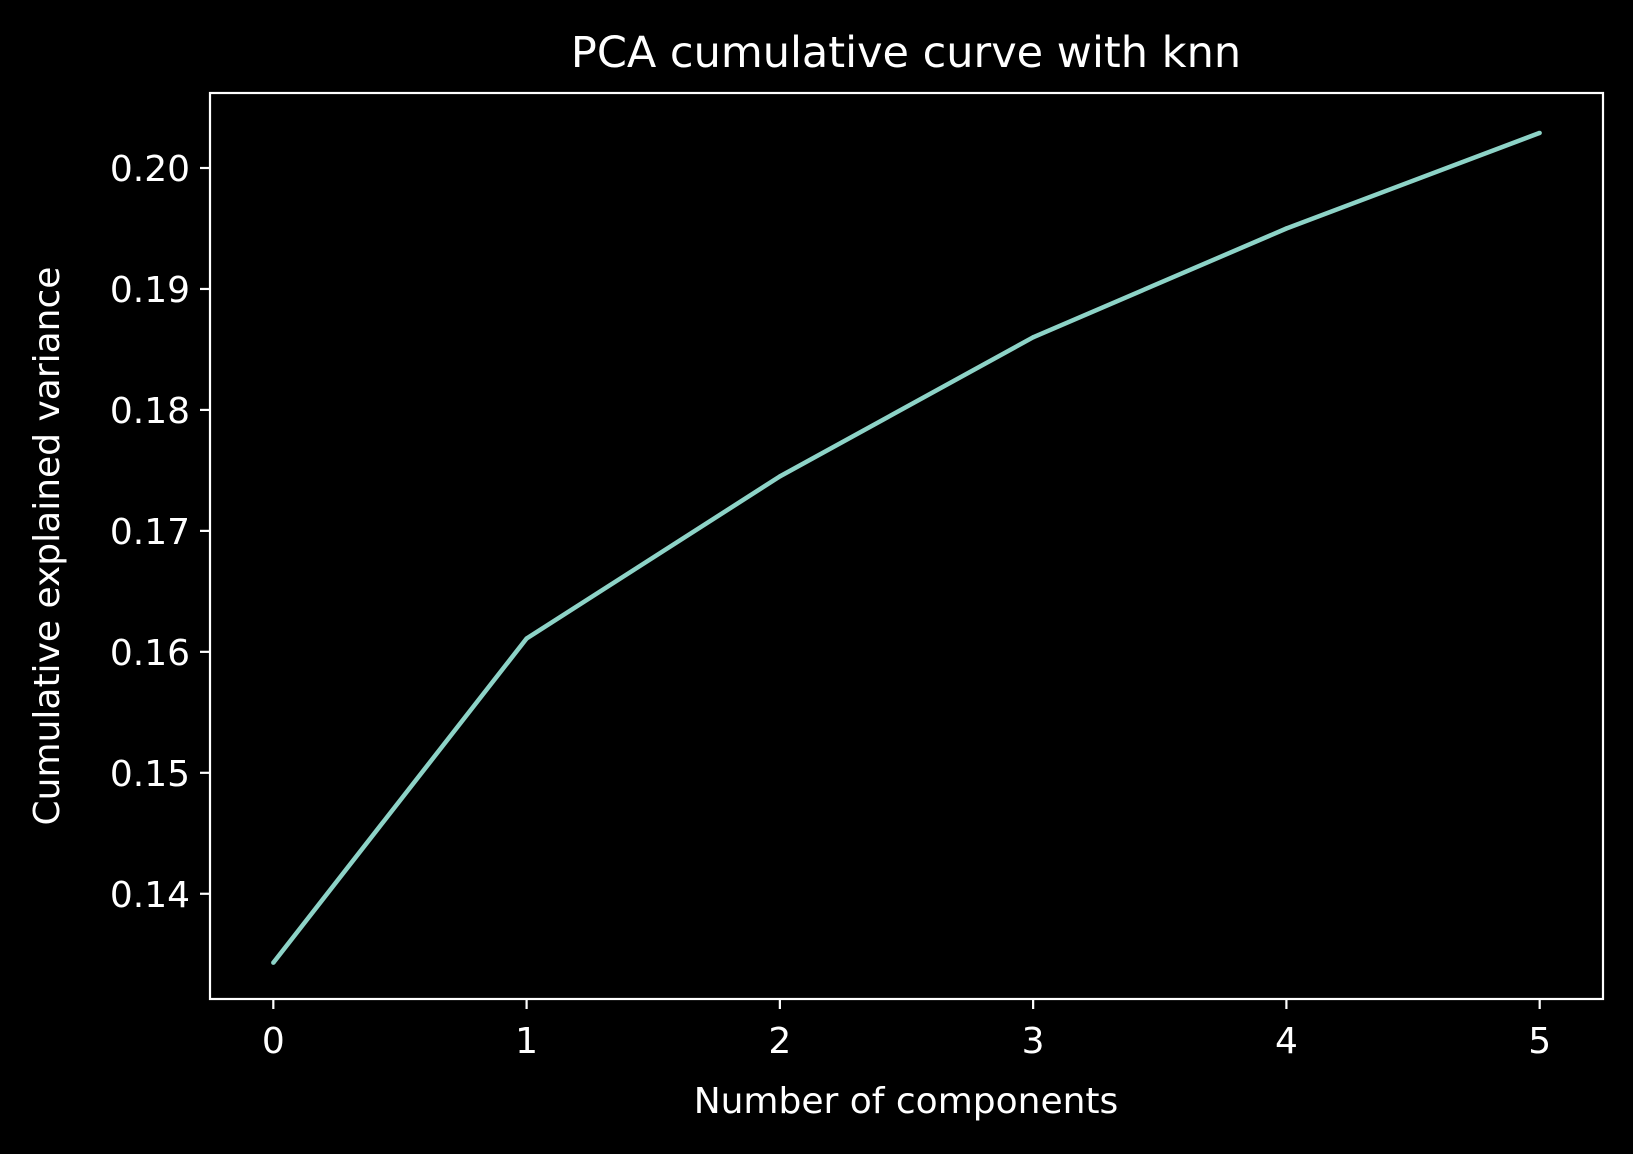  I want to click on x-tick-label: 0, so click(273, 1041).